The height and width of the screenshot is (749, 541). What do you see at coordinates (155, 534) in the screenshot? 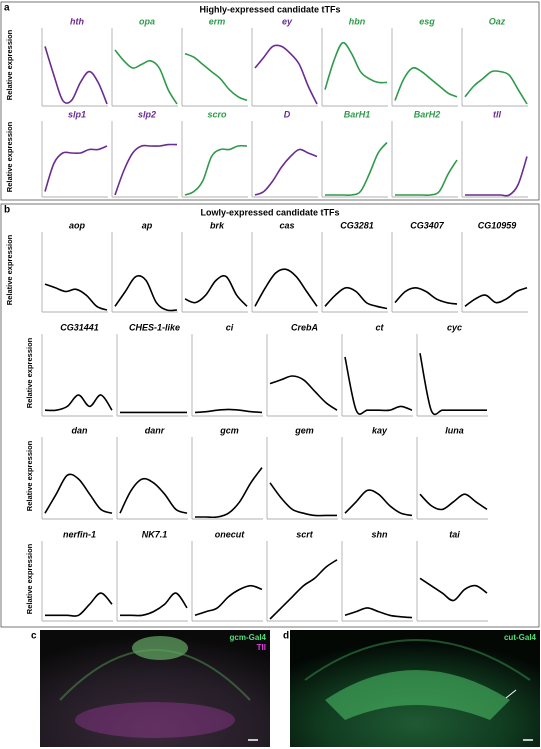
I see `gene-title: NK7.1` at bounding box center [155, 534].